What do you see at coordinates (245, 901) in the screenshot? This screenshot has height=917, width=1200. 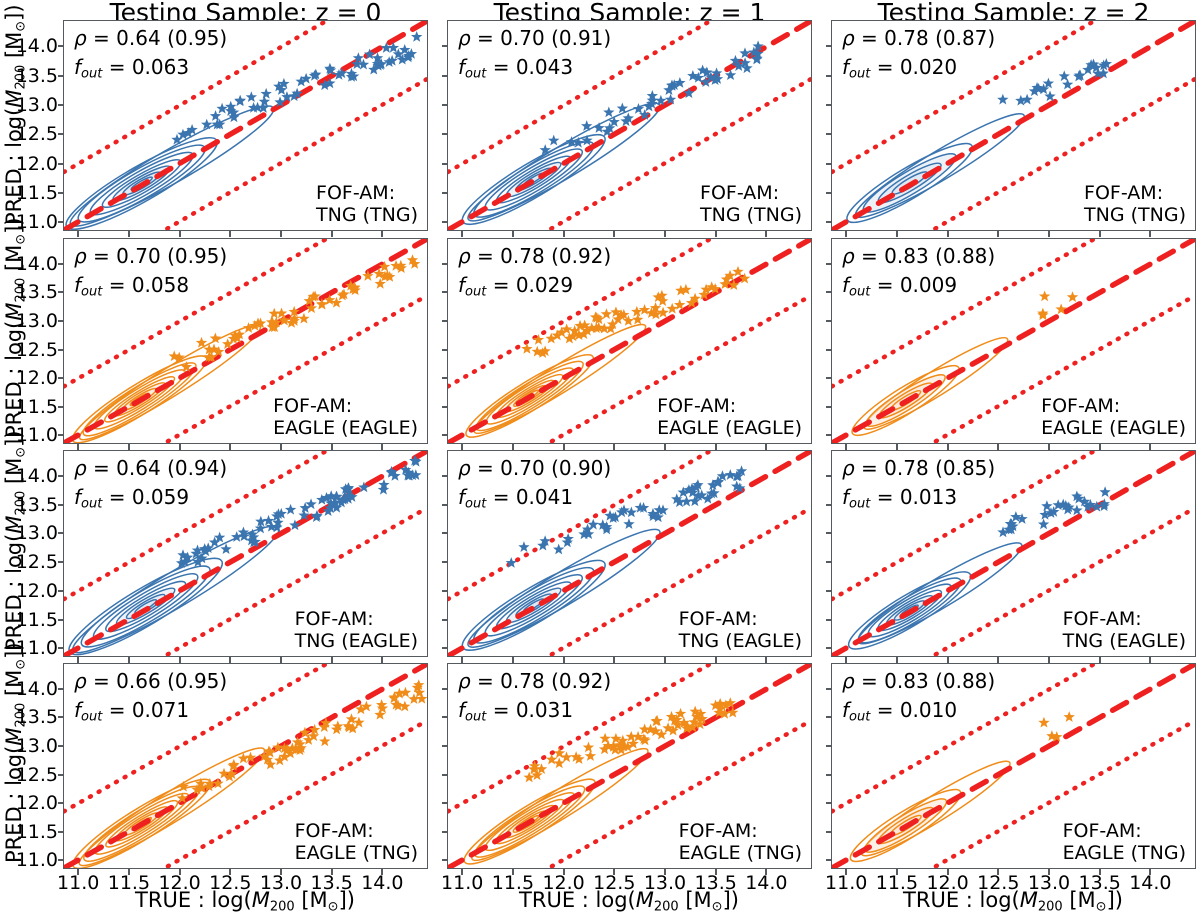 I see `xaxis-title-col0: TRUE : log(M200 [M⊙])` at bounding box center [245, 901].